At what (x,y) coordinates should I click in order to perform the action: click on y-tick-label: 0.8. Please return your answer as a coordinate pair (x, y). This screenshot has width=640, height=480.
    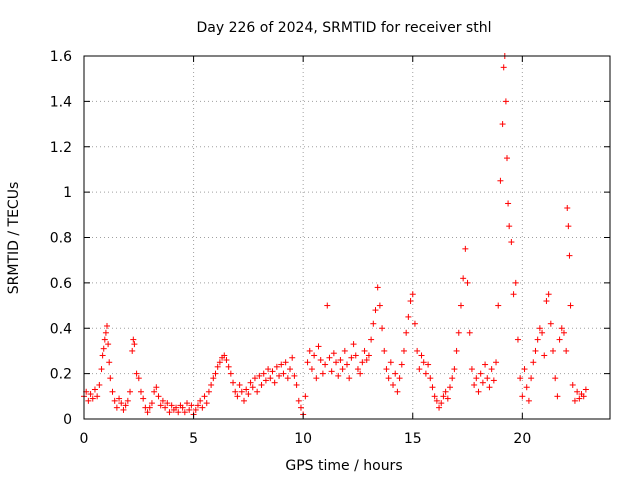
    Looking at the image, I should click on (61, 239).